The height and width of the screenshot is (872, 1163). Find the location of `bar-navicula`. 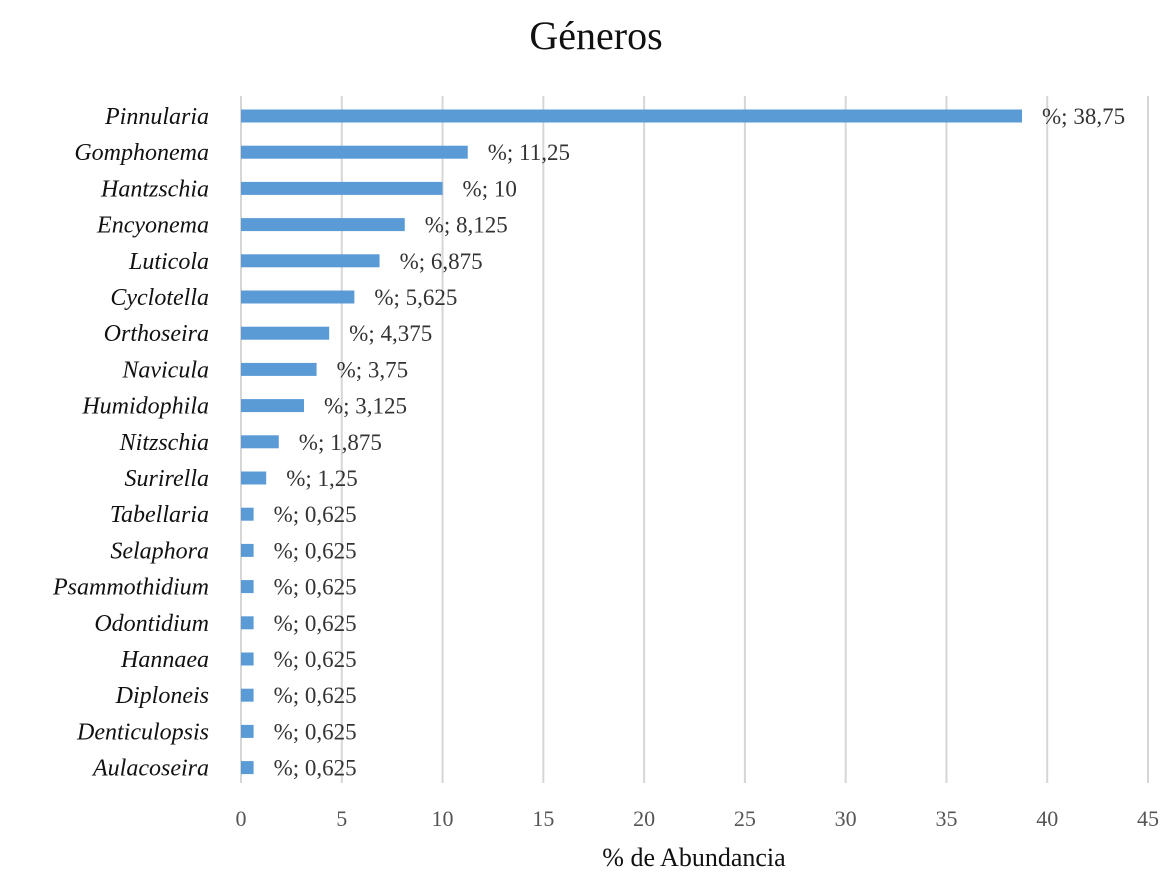

bar-navicula is located at coordinates (279, 369).